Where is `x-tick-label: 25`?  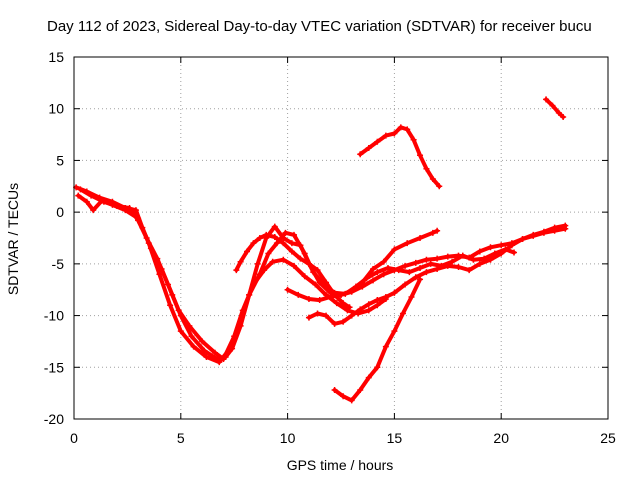
x-tick-label: 25 is located at coordinates (608, 438).